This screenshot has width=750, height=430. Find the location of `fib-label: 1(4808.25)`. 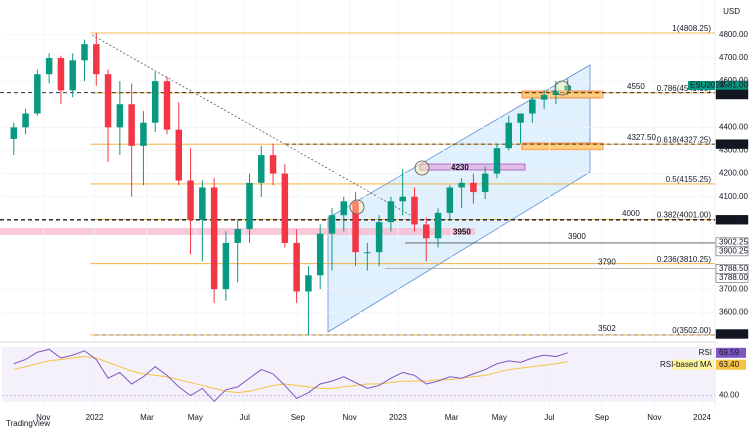

fib-label: 1(4808.25) is located at coordinates (691, 28).